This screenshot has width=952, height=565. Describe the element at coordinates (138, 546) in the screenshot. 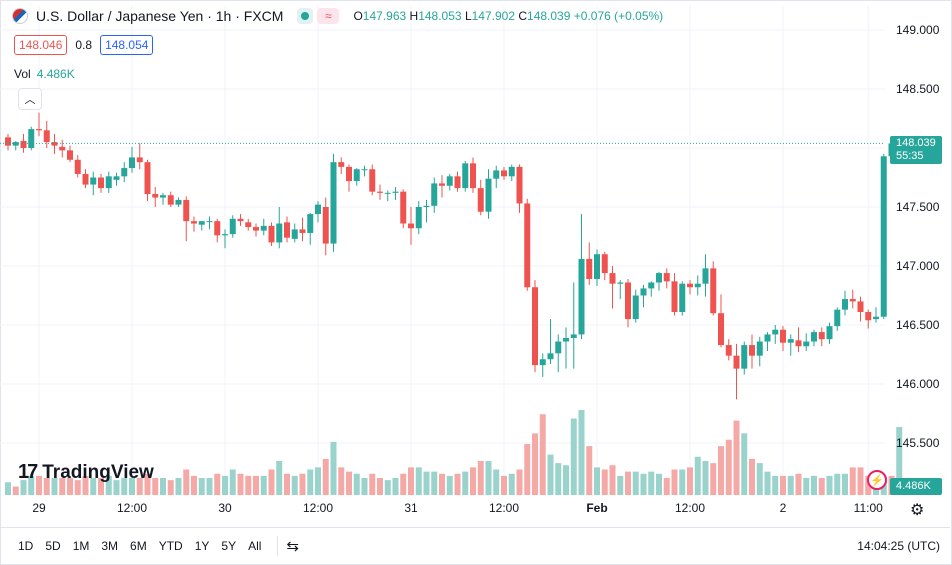

I see `range-button-6m: 6M` at that location.